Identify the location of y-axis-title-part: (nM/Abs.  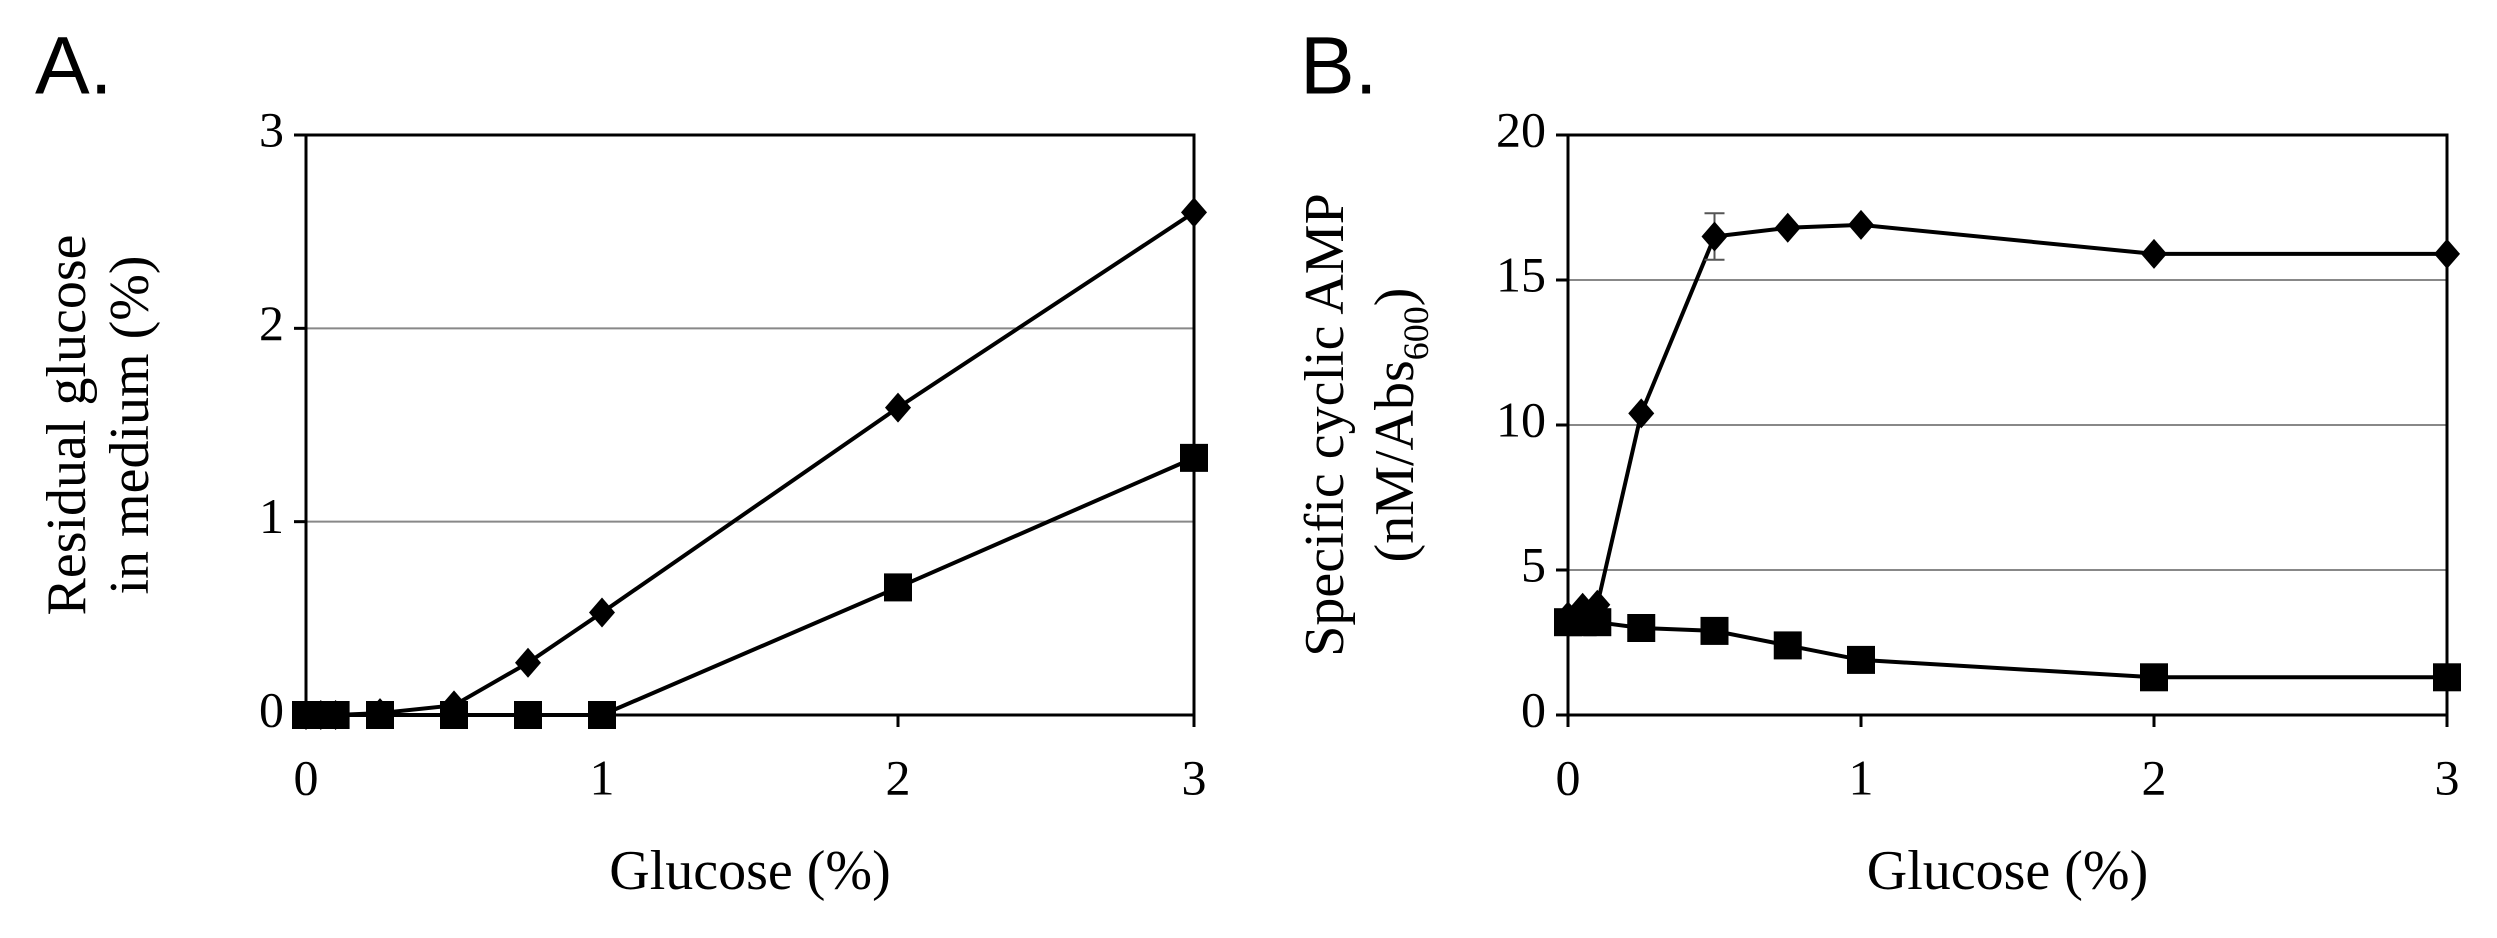
(1395, 461).